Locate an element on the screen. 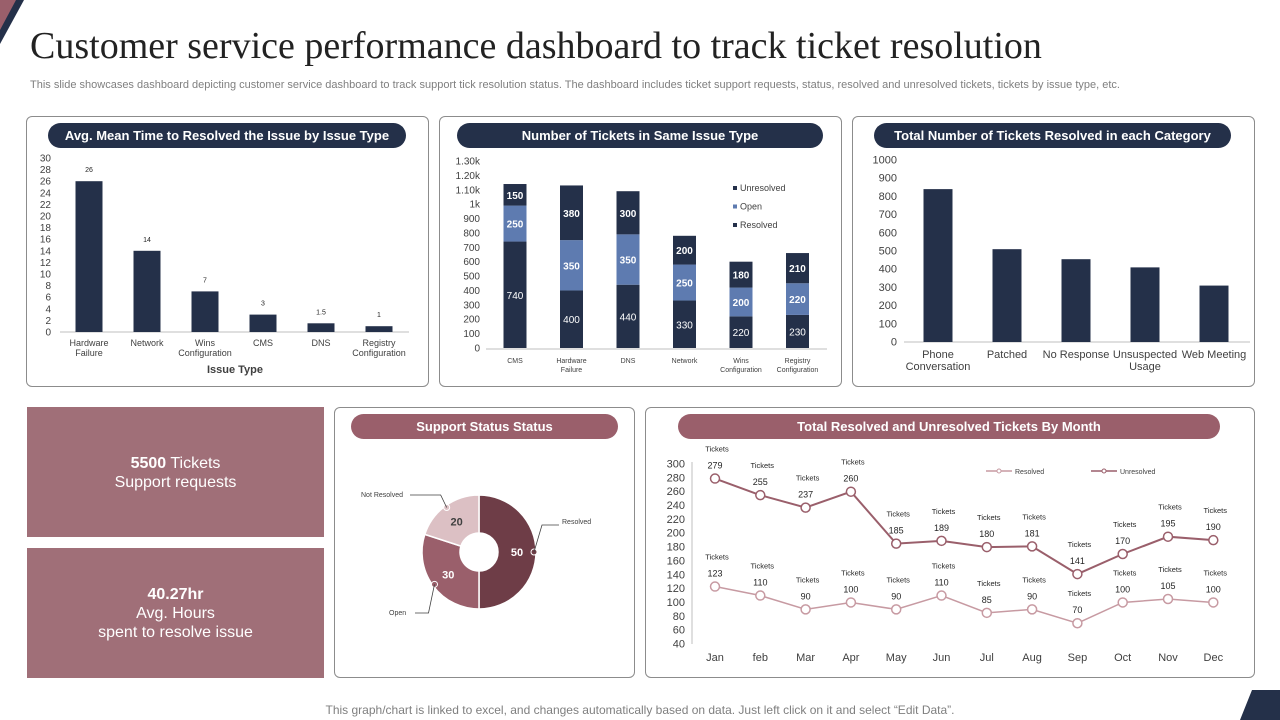  y-tick-label: 12 is located at coordinates (46, 263).